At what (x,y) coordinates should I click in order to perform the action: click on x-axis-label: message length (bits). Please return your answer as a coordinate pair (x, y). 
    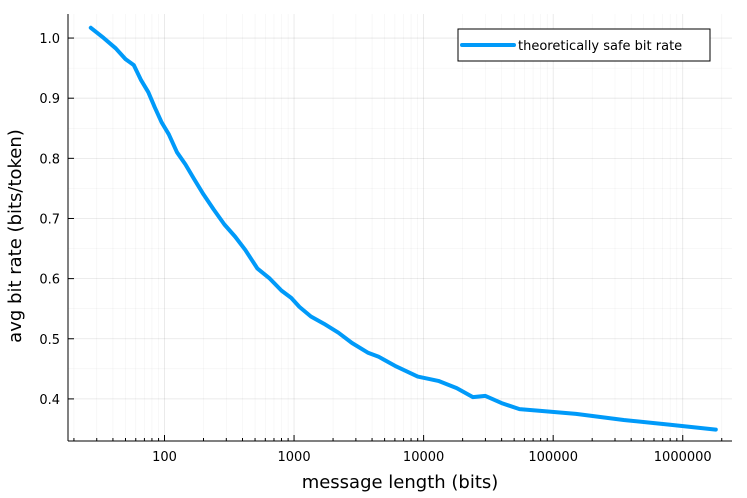
    Looking at the image, I should click on (400, 482).